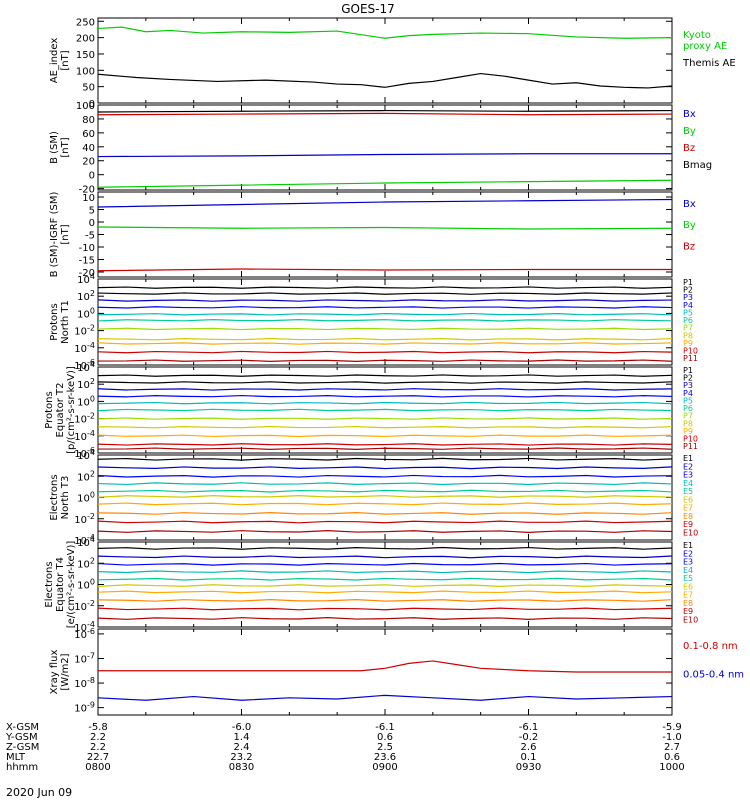  I want to click on legend-entry: E1, so click(688, 545).